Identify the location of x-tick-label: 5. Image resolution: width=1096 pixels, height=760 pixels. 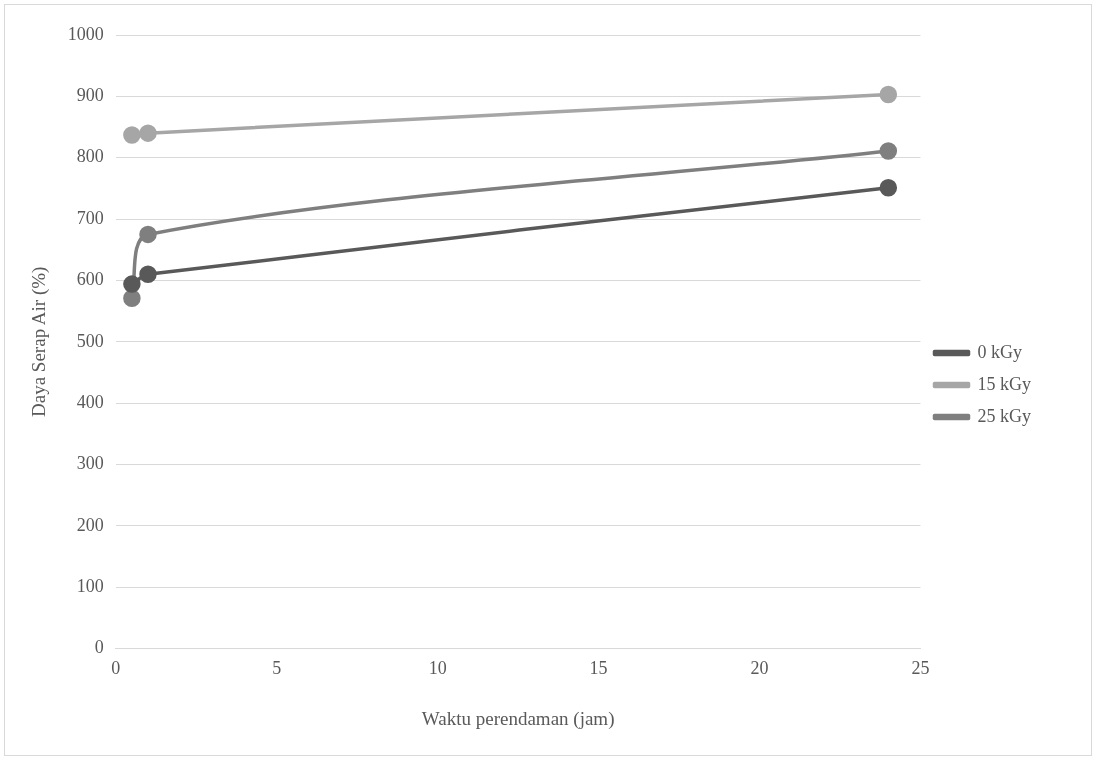
(277, 668).